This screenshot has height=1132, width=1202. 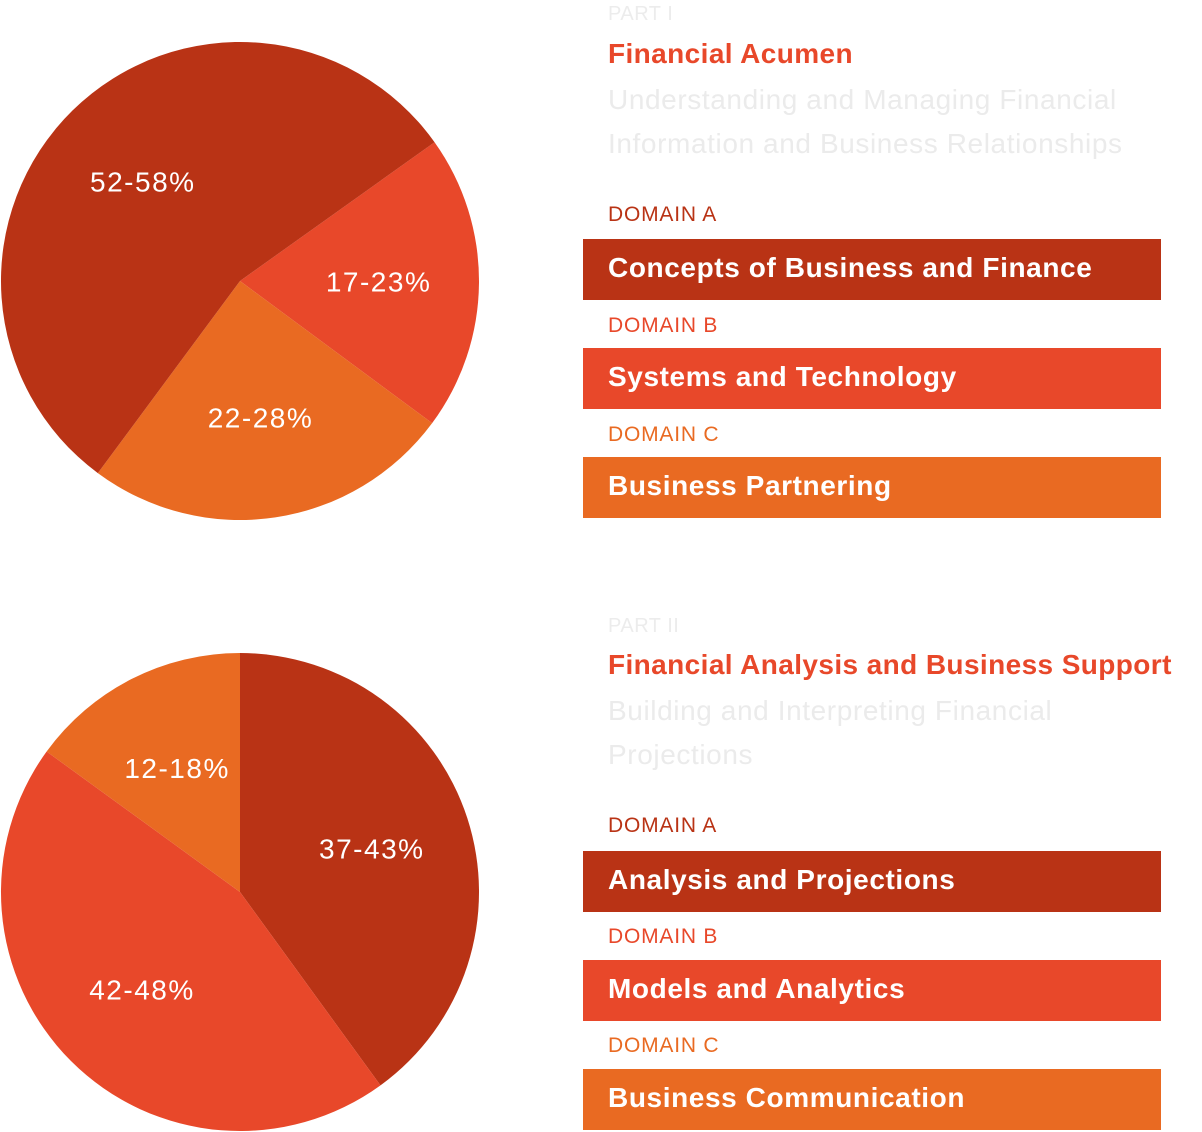 I want to click on domain-a-bar: Analysis and Projections, so click(x=872, y=881).